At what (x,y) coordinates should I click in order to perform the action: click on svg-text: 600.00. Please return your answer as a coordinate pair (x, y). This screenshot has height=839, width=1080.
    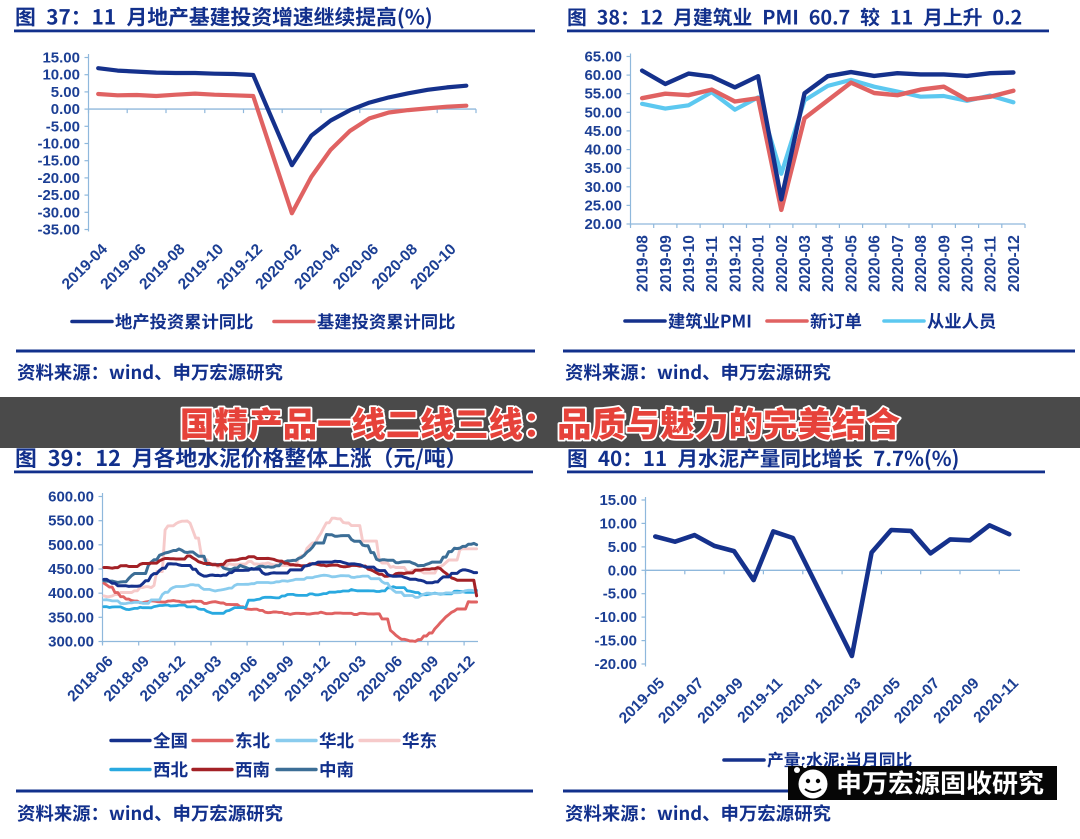
    Looking at the image, I should click on (71, 497).